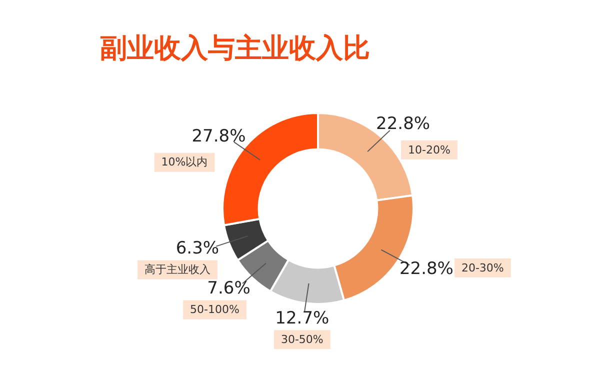 This screenshot has height=367, width=590. Describe the element at coordinates (302, 318) in the screenshot. I see `data-label: 12.7%` at that location.